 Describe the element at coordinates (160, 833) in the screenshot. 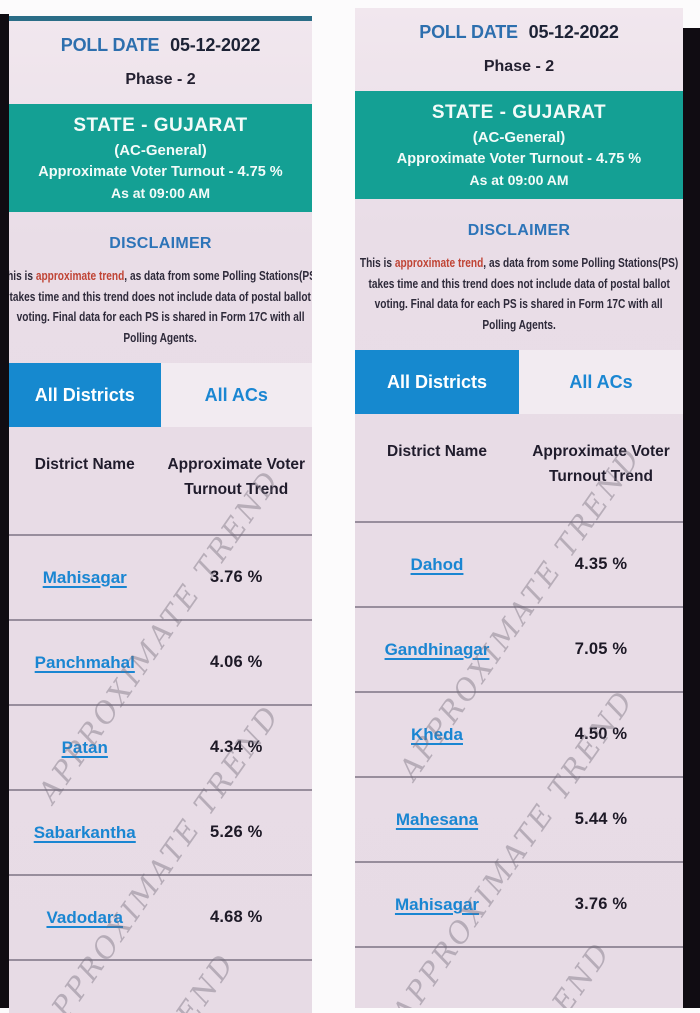

I see `table-row: Sabarkantha 5.26 %` at that location.